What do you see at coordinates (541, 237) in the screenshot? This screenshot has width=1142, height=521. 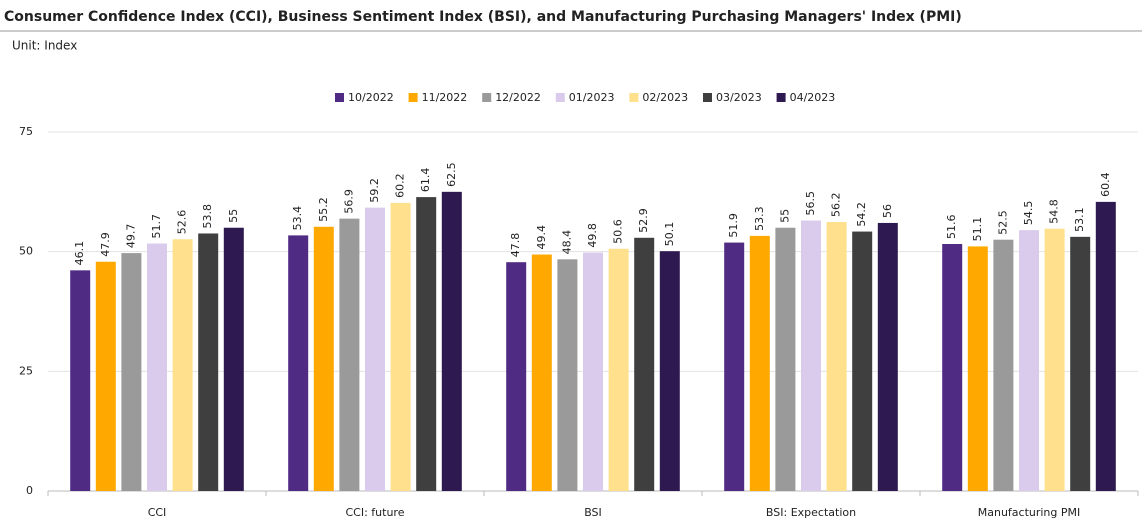 I see `value-label: 49.4` at bounding box center [541, 237].